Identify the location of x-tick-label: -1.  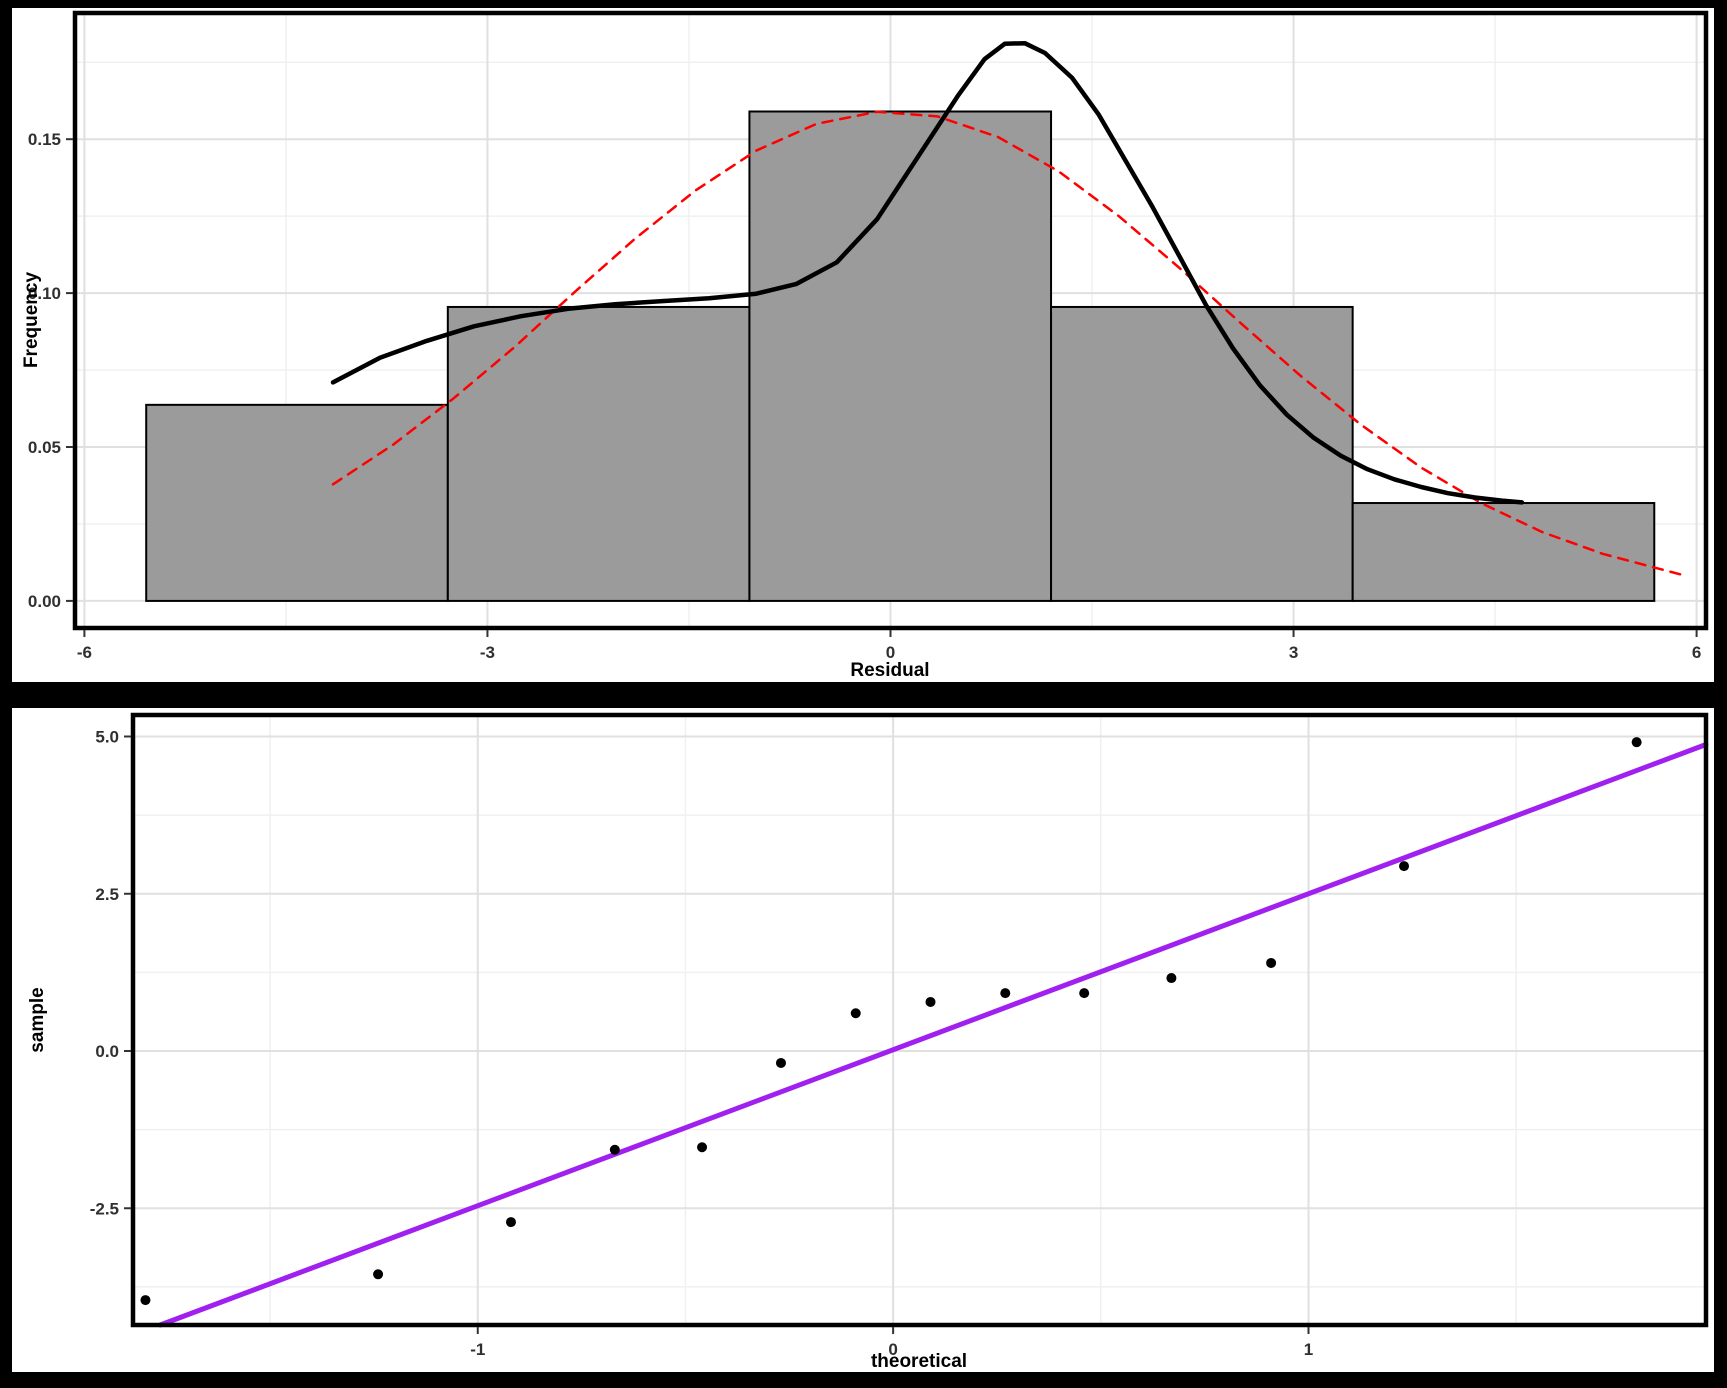
(477, 1349).